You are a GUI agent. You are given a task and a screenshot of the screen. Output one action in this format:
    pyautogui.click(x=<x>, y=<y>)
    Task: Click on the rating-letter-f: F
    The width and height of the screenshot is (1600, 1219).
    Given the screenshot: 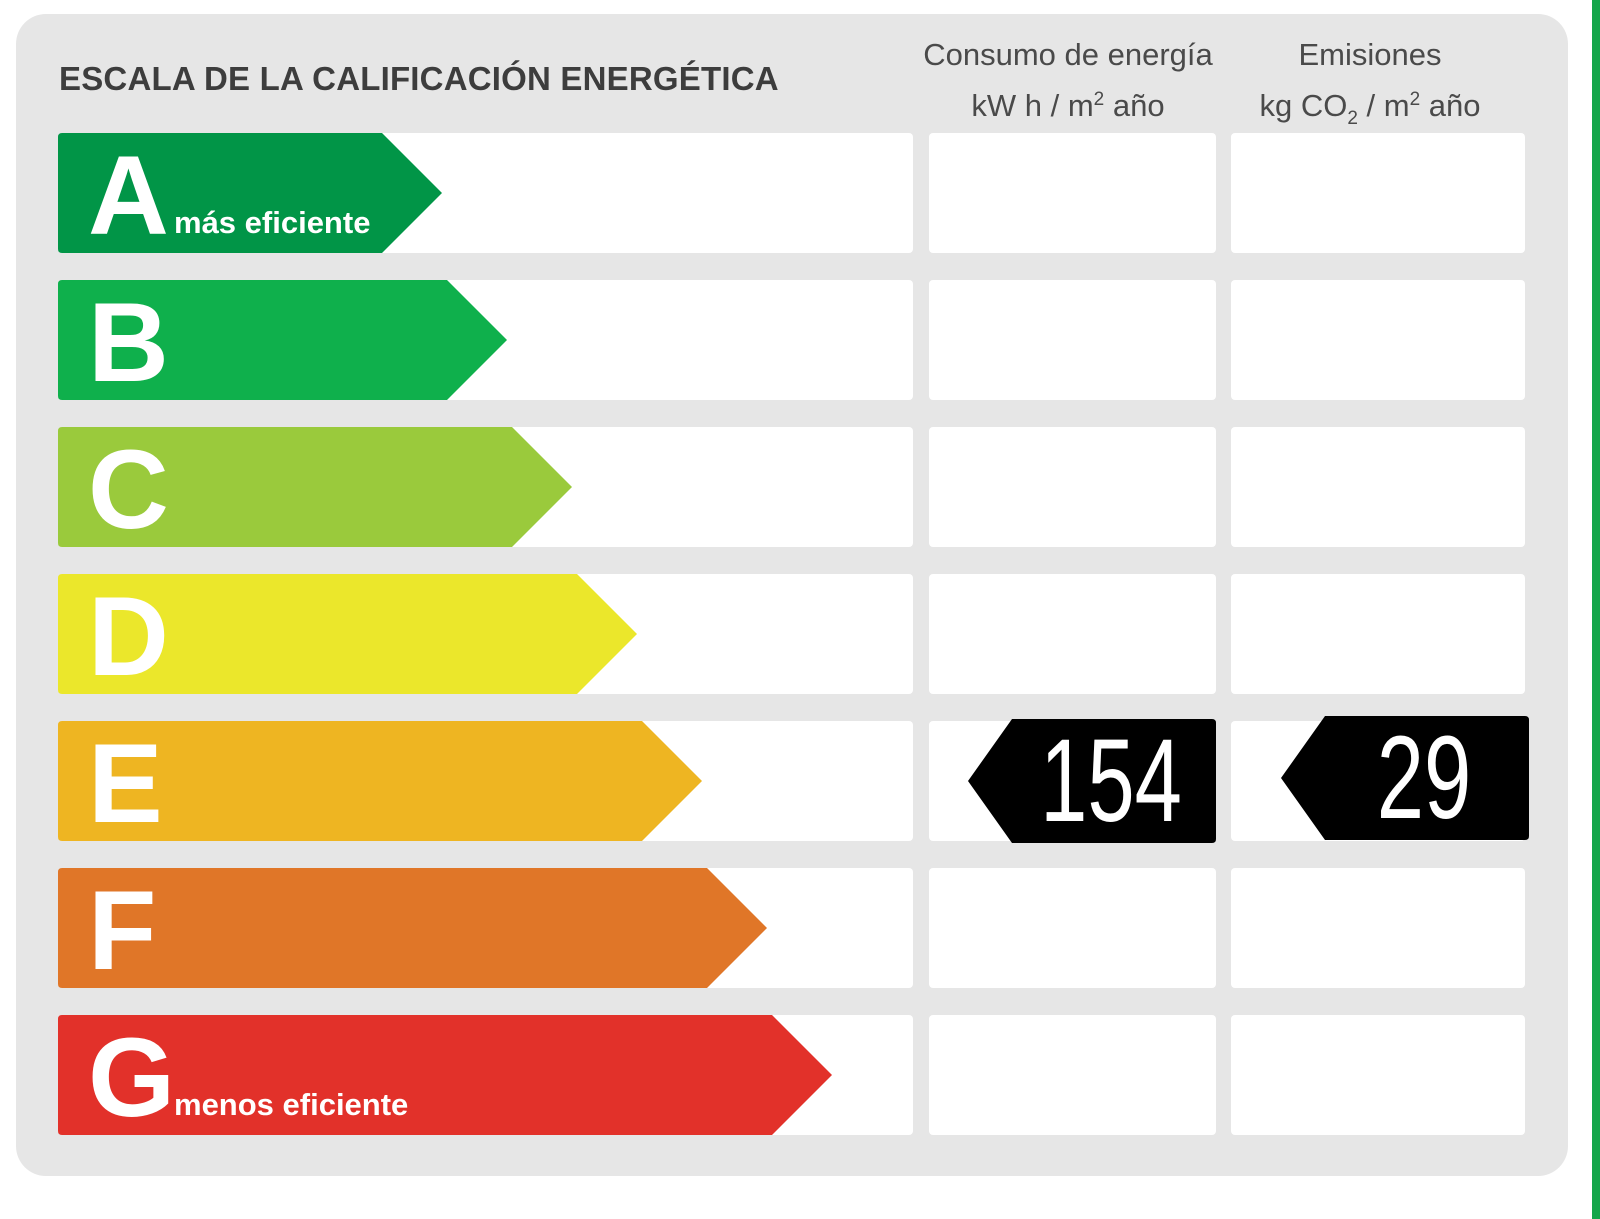 What is the action you would take?
    pyautogui.click(x=122, y=930)
    